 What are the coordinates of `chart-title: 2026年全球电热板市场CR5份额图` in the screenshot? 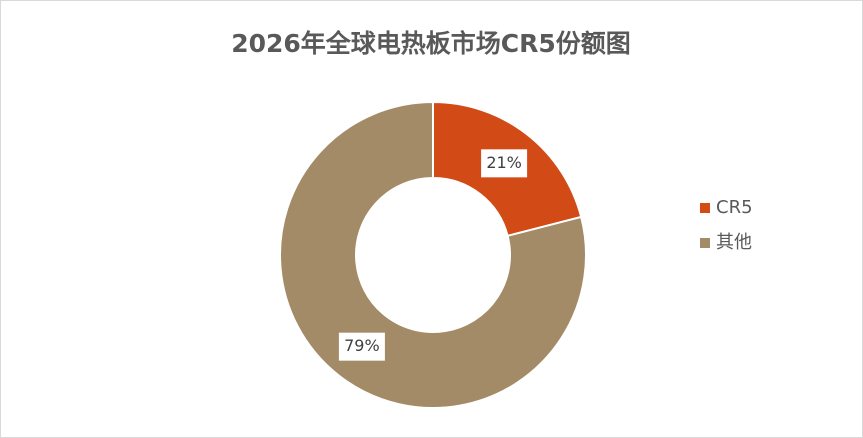 It's located at (431, 43).